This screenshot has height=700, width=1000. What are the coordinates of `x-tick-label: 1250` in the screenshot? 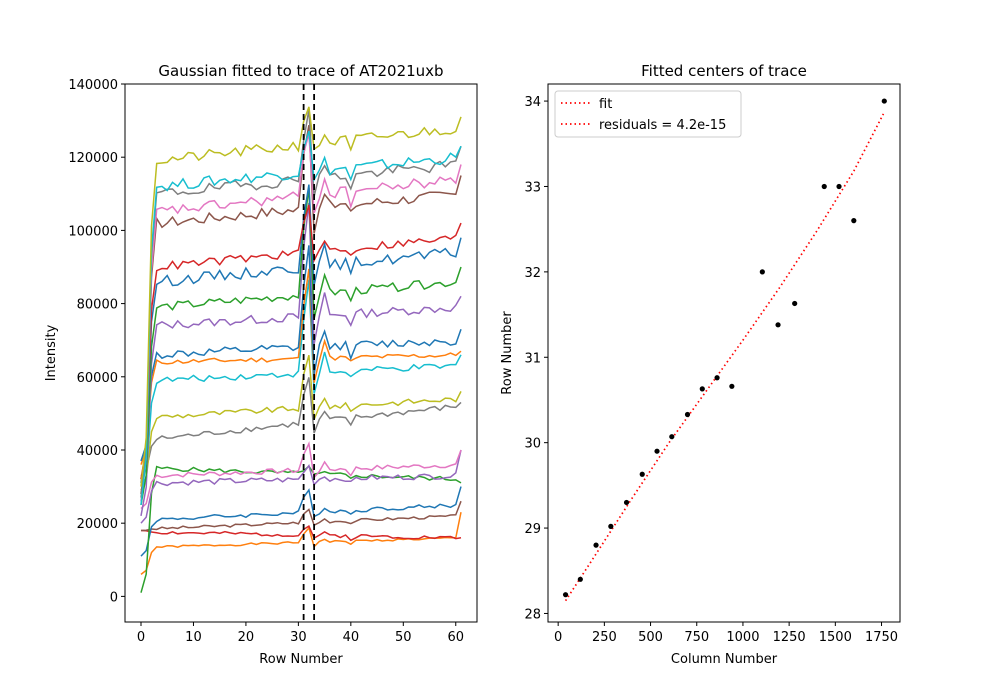 It's located at (789, 637).